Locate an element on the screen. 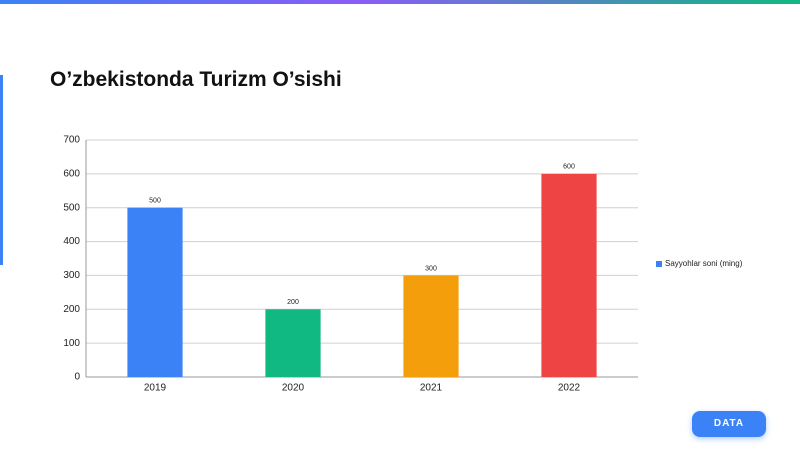  y-tick-label: 600 is located at coordinates (71, 173).